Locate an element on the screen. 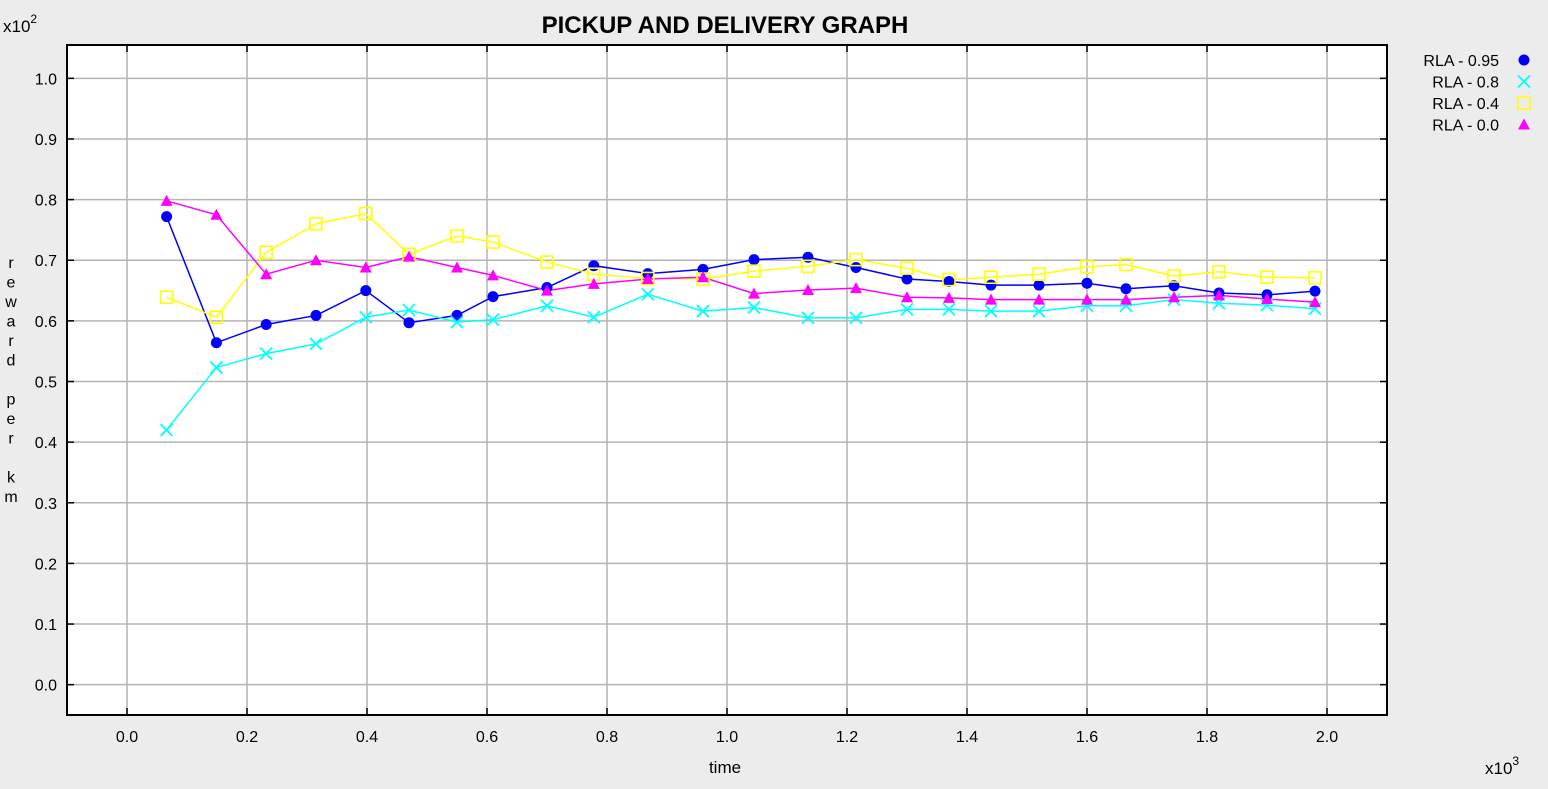  y-tick-label: 0.9 is located at coordinates (46, 140).